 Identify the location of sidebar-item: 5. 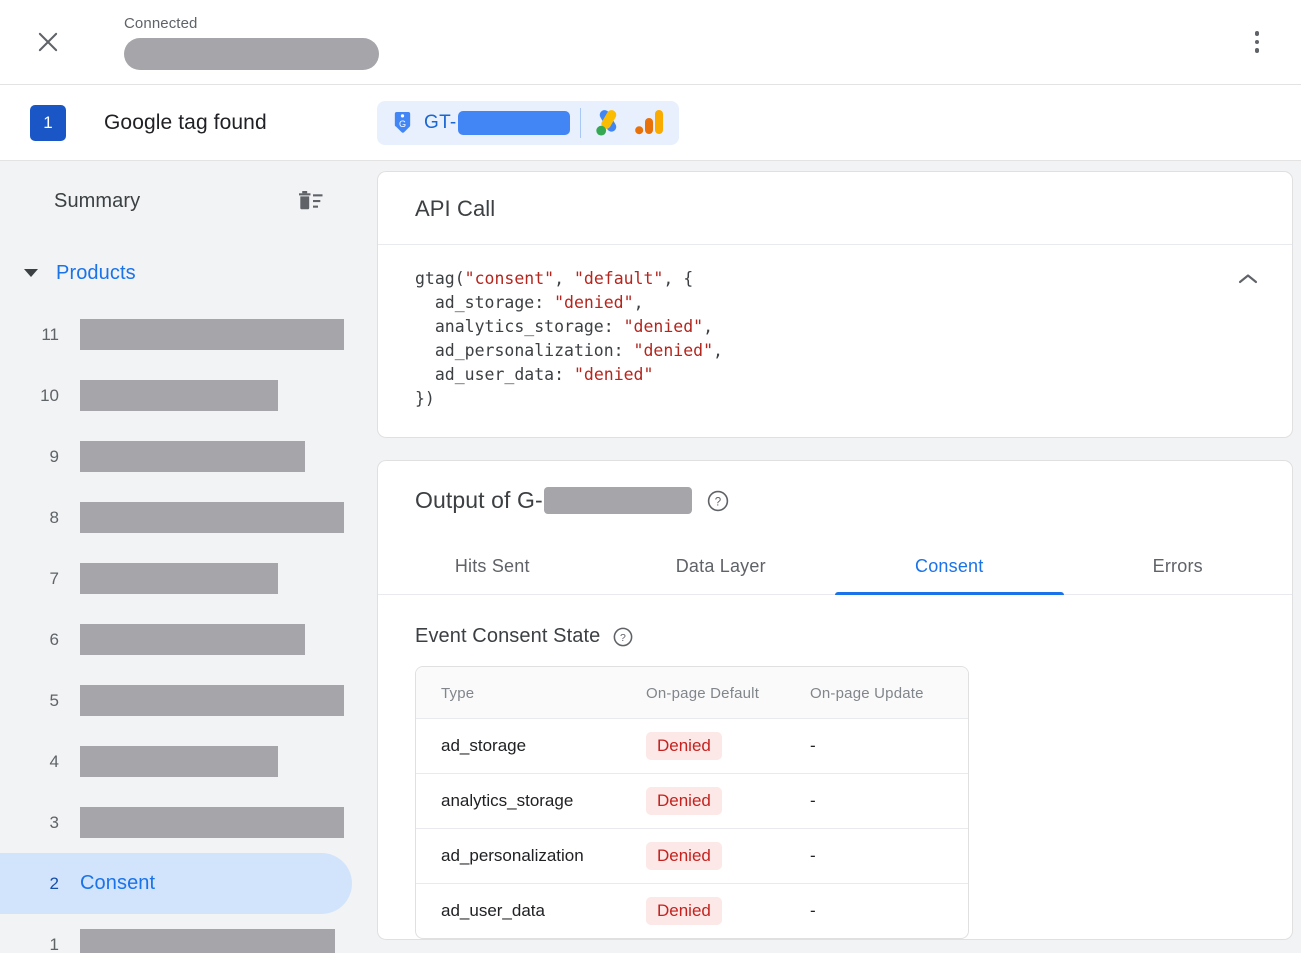
(188, 700).